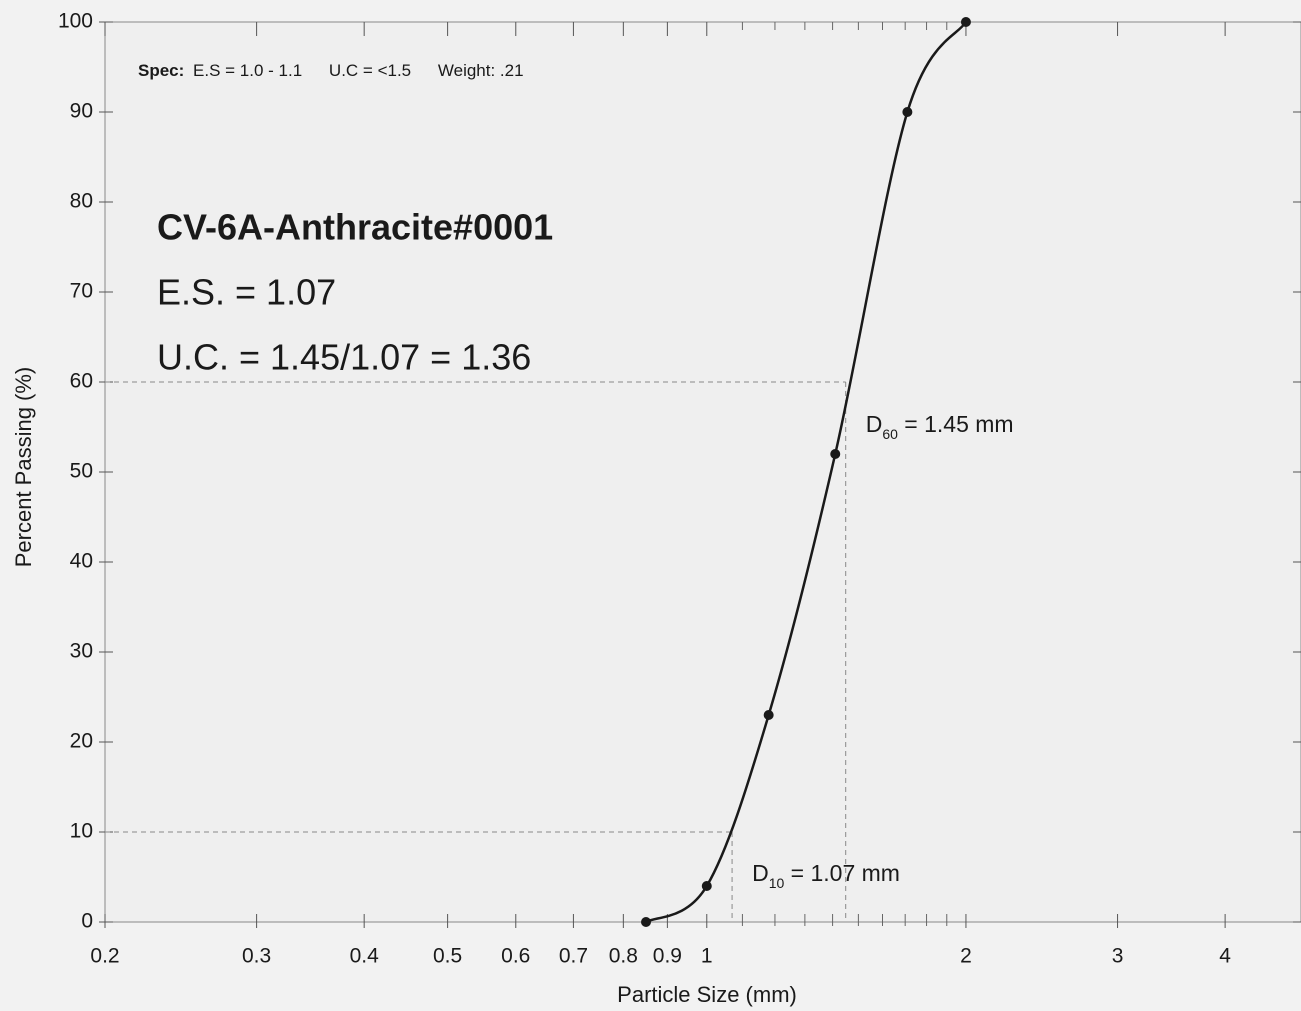  What do you see at coordinates (573, 956) in the screenshot?
I see `x-tick-label: 0.7` at bounding box center [573, 956].